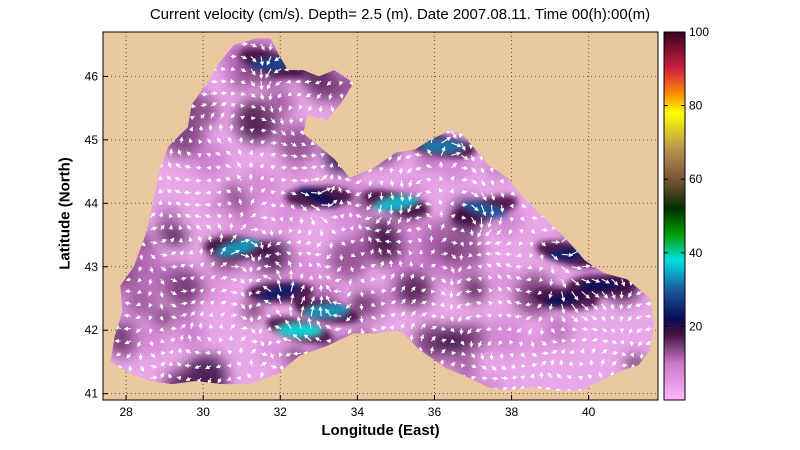 This screenshot has width=800, height=450. I want to click on x-tick-label: 30, so click(204, 412).